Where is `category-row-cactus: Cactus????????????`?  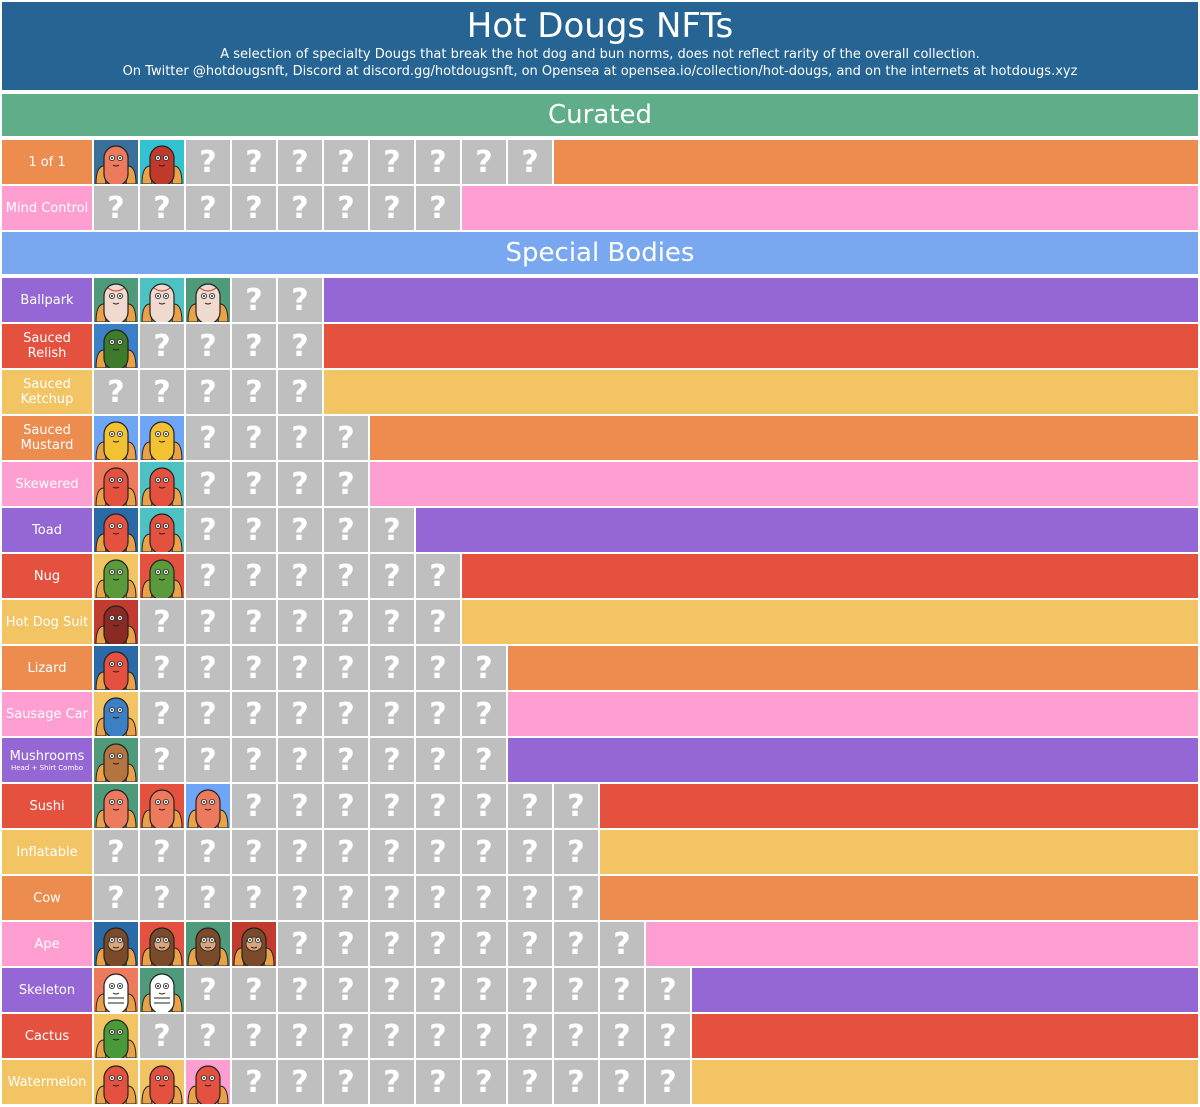 category-row-cactus: Cactus???????????? is located at coordinates (600, 1036).